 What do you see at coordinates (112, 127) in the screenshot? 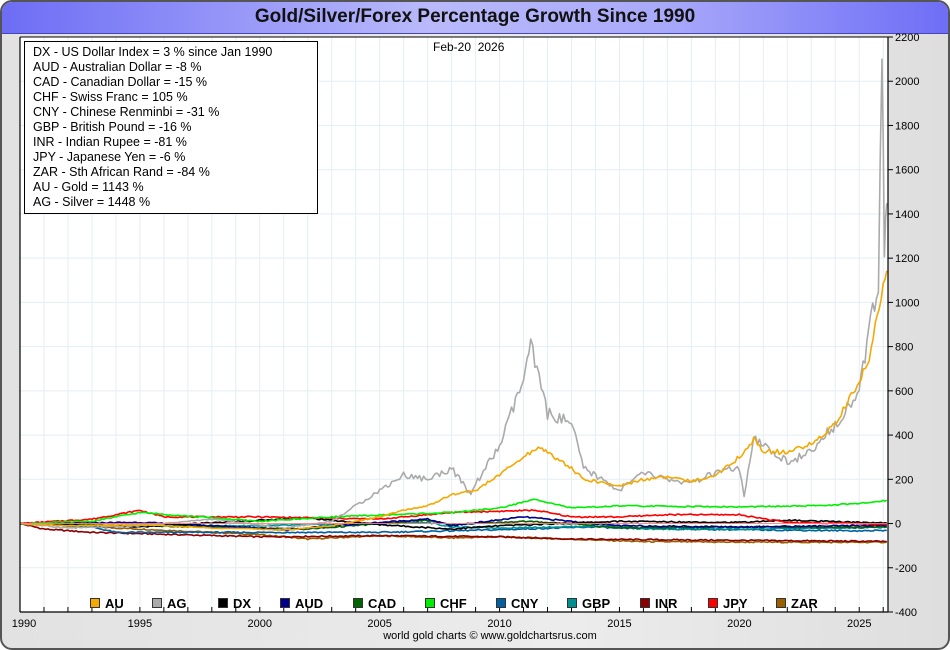
I see `info-line: GBP - British Pound = -16 %` at bounding box center [112, 127].